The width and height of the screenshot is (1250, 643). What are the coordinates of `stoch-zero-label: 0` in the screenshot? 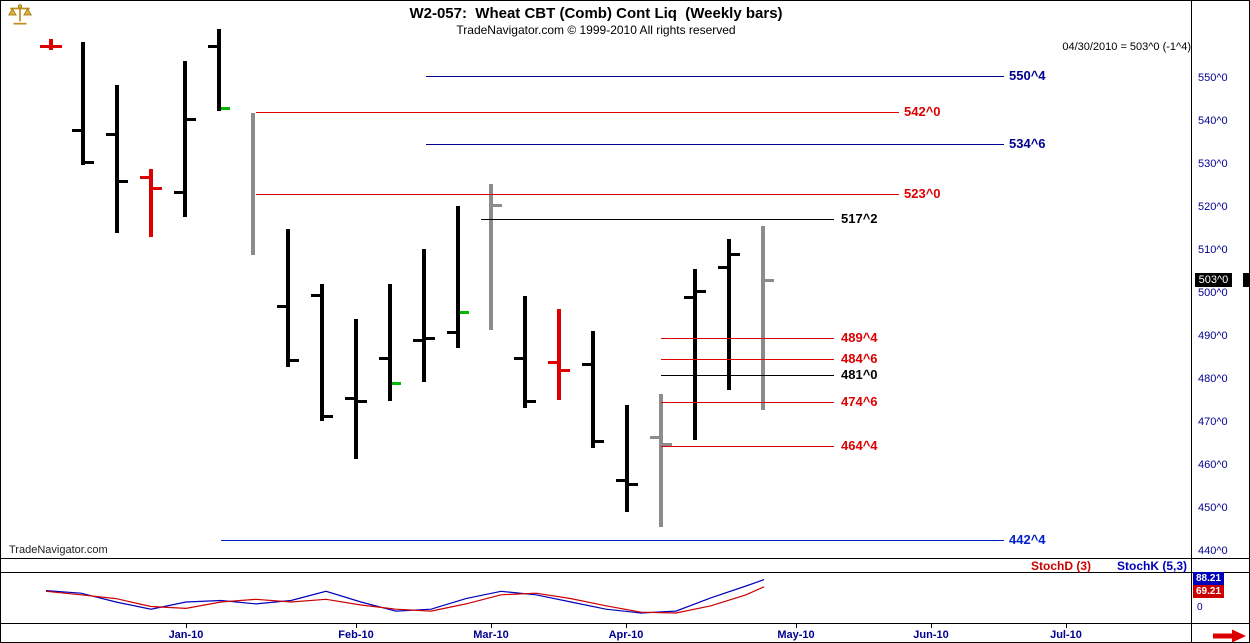 It's located at (1200, 607).